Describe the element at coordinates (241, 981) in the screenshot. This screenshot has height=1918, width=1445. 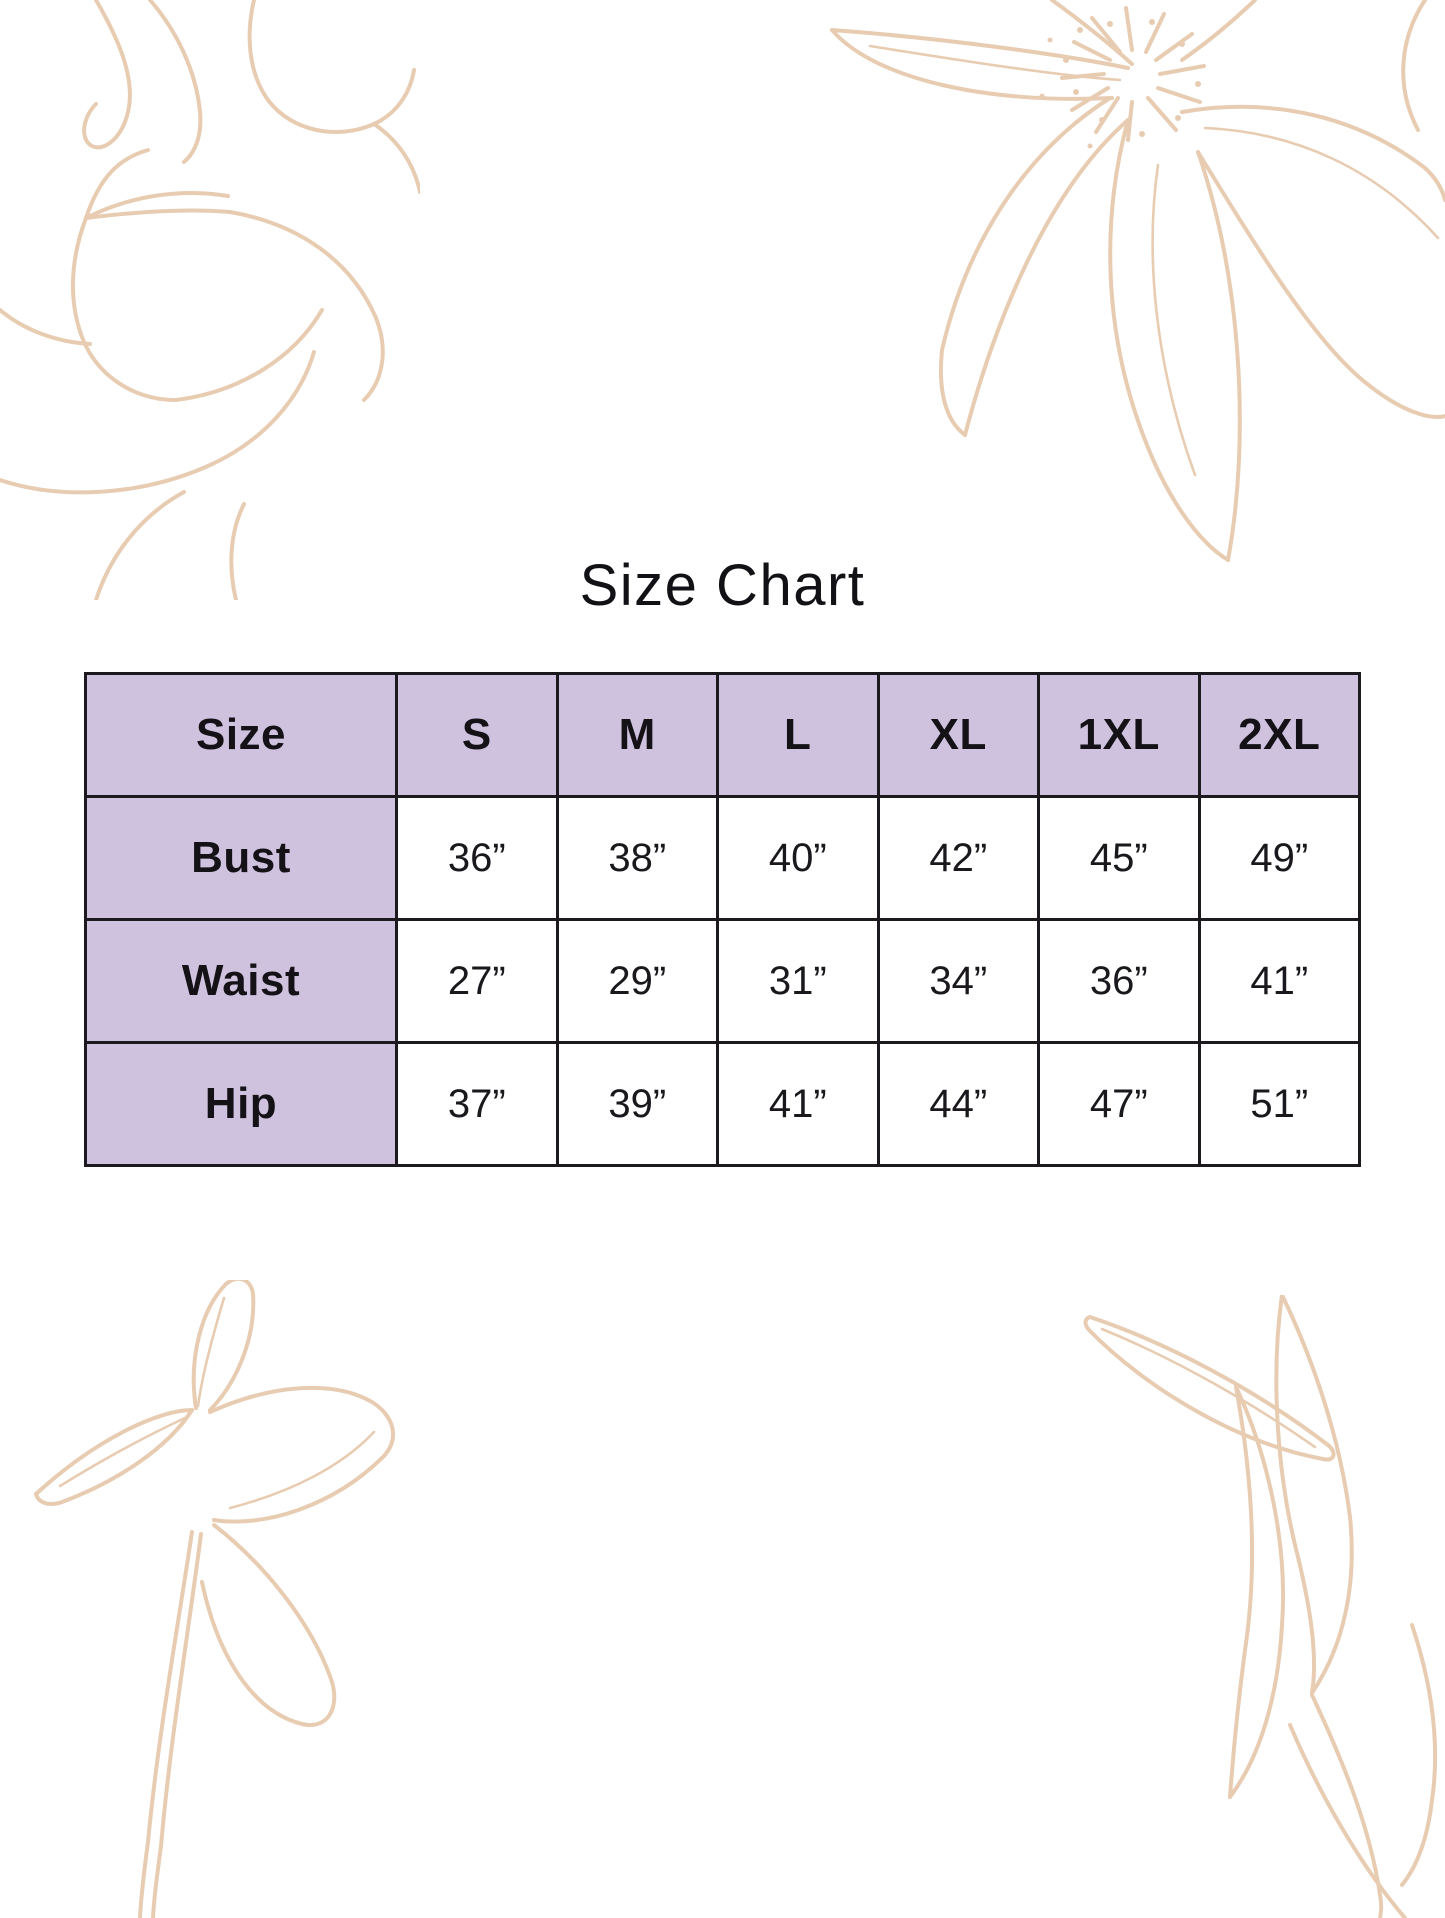
I see `row-label-waist: Waist` at that location.